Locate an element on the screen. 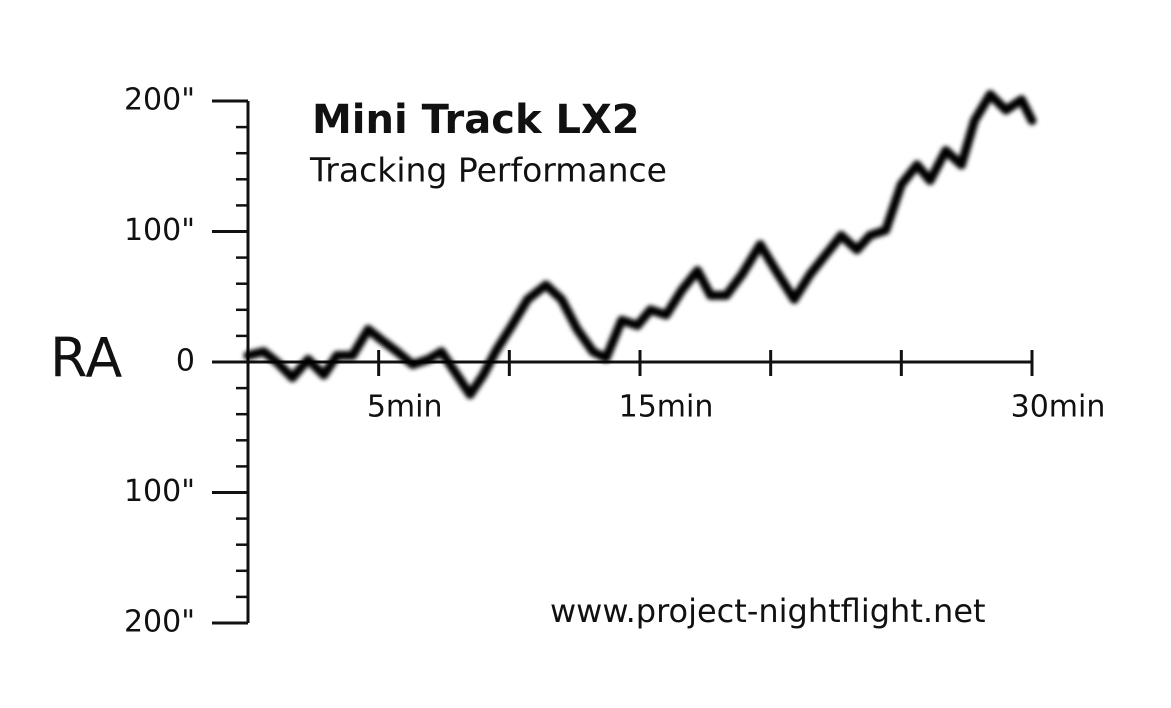  x-tick-label: 5min is located at coordinates (405, 407).